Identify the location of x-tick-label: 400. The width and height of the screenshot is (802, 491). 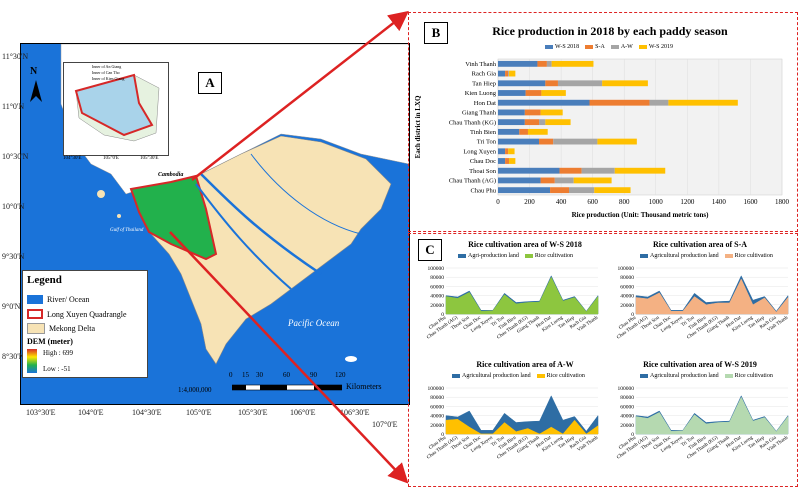
(561, 202).